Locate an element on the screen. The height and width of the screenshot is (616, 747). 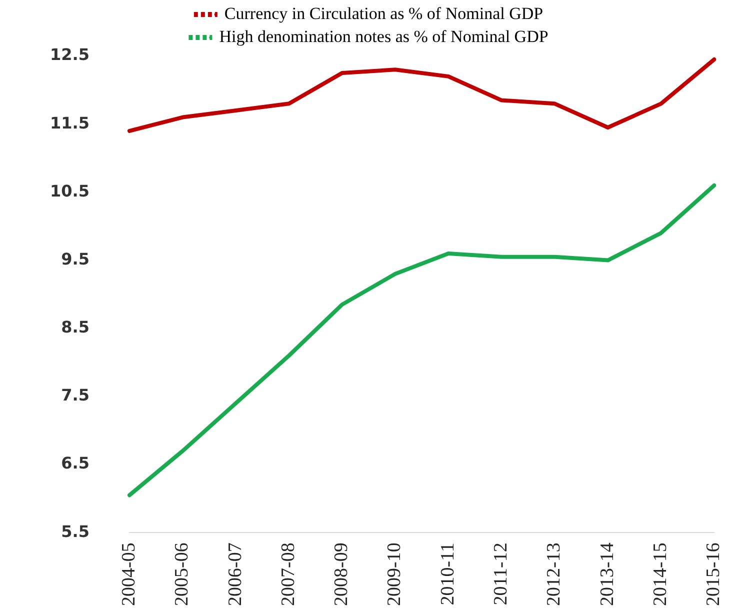
x-tick-label: 2006-07 is located at coordinates (235, 574).